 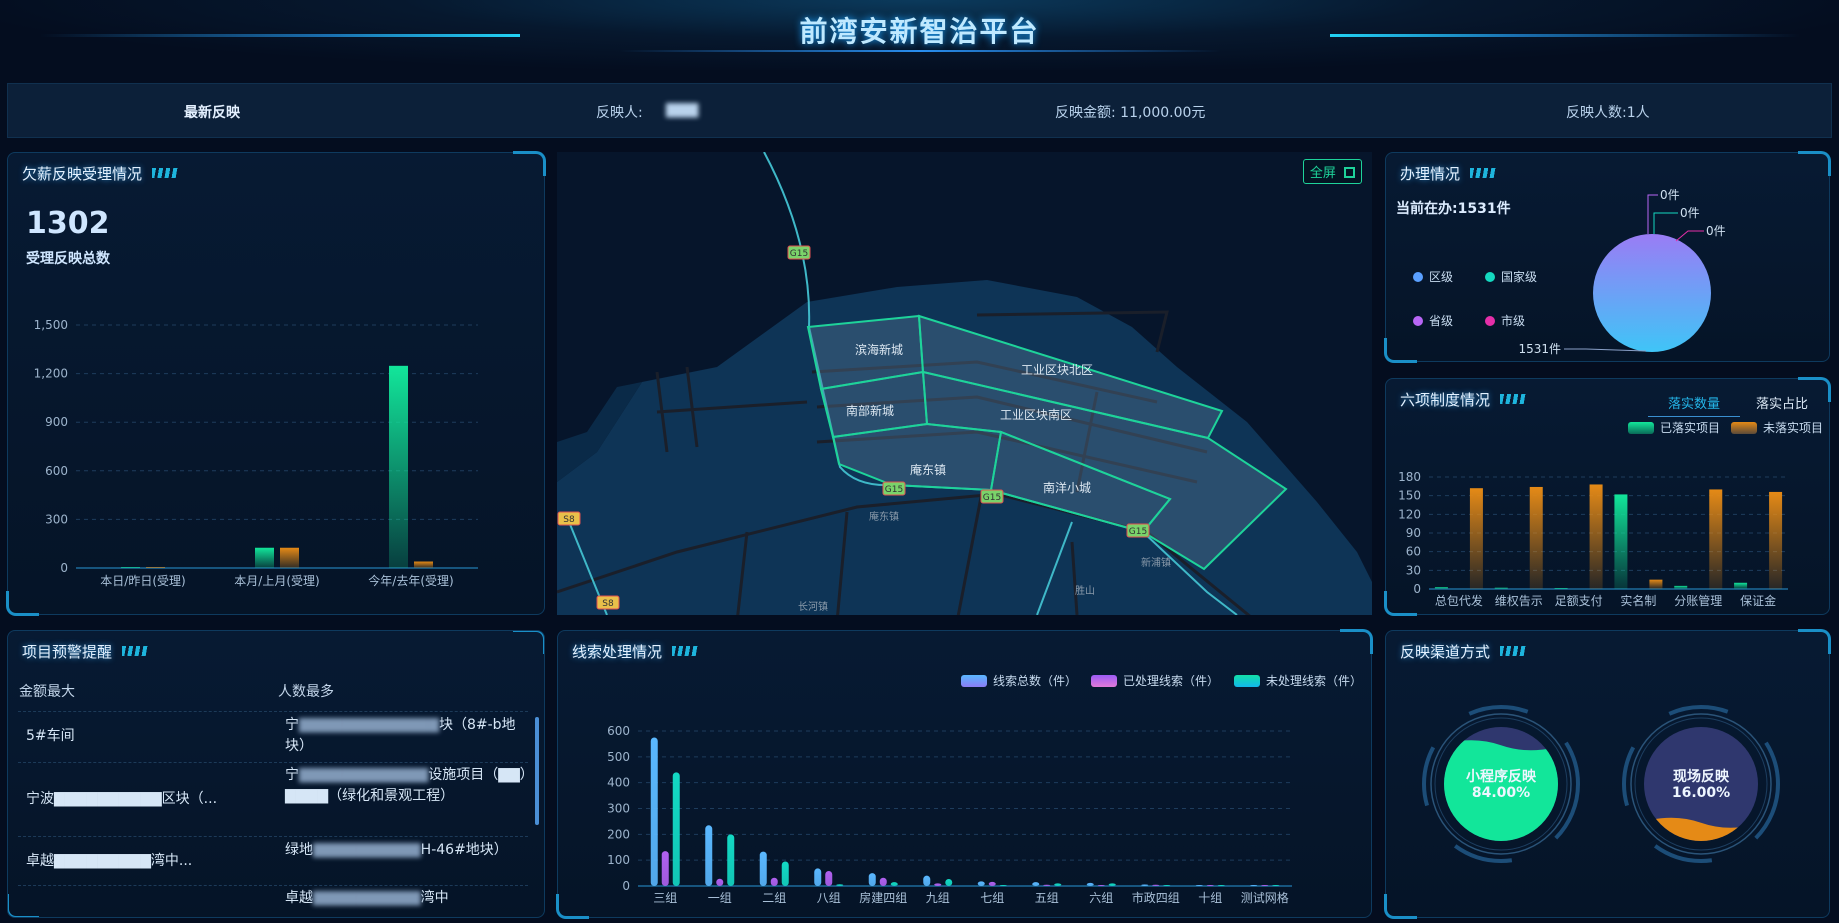 What do you see at coordinates (1199, 885) in the screenshot?
I see `bar-十组-0` at bounding box center [1199, 885].